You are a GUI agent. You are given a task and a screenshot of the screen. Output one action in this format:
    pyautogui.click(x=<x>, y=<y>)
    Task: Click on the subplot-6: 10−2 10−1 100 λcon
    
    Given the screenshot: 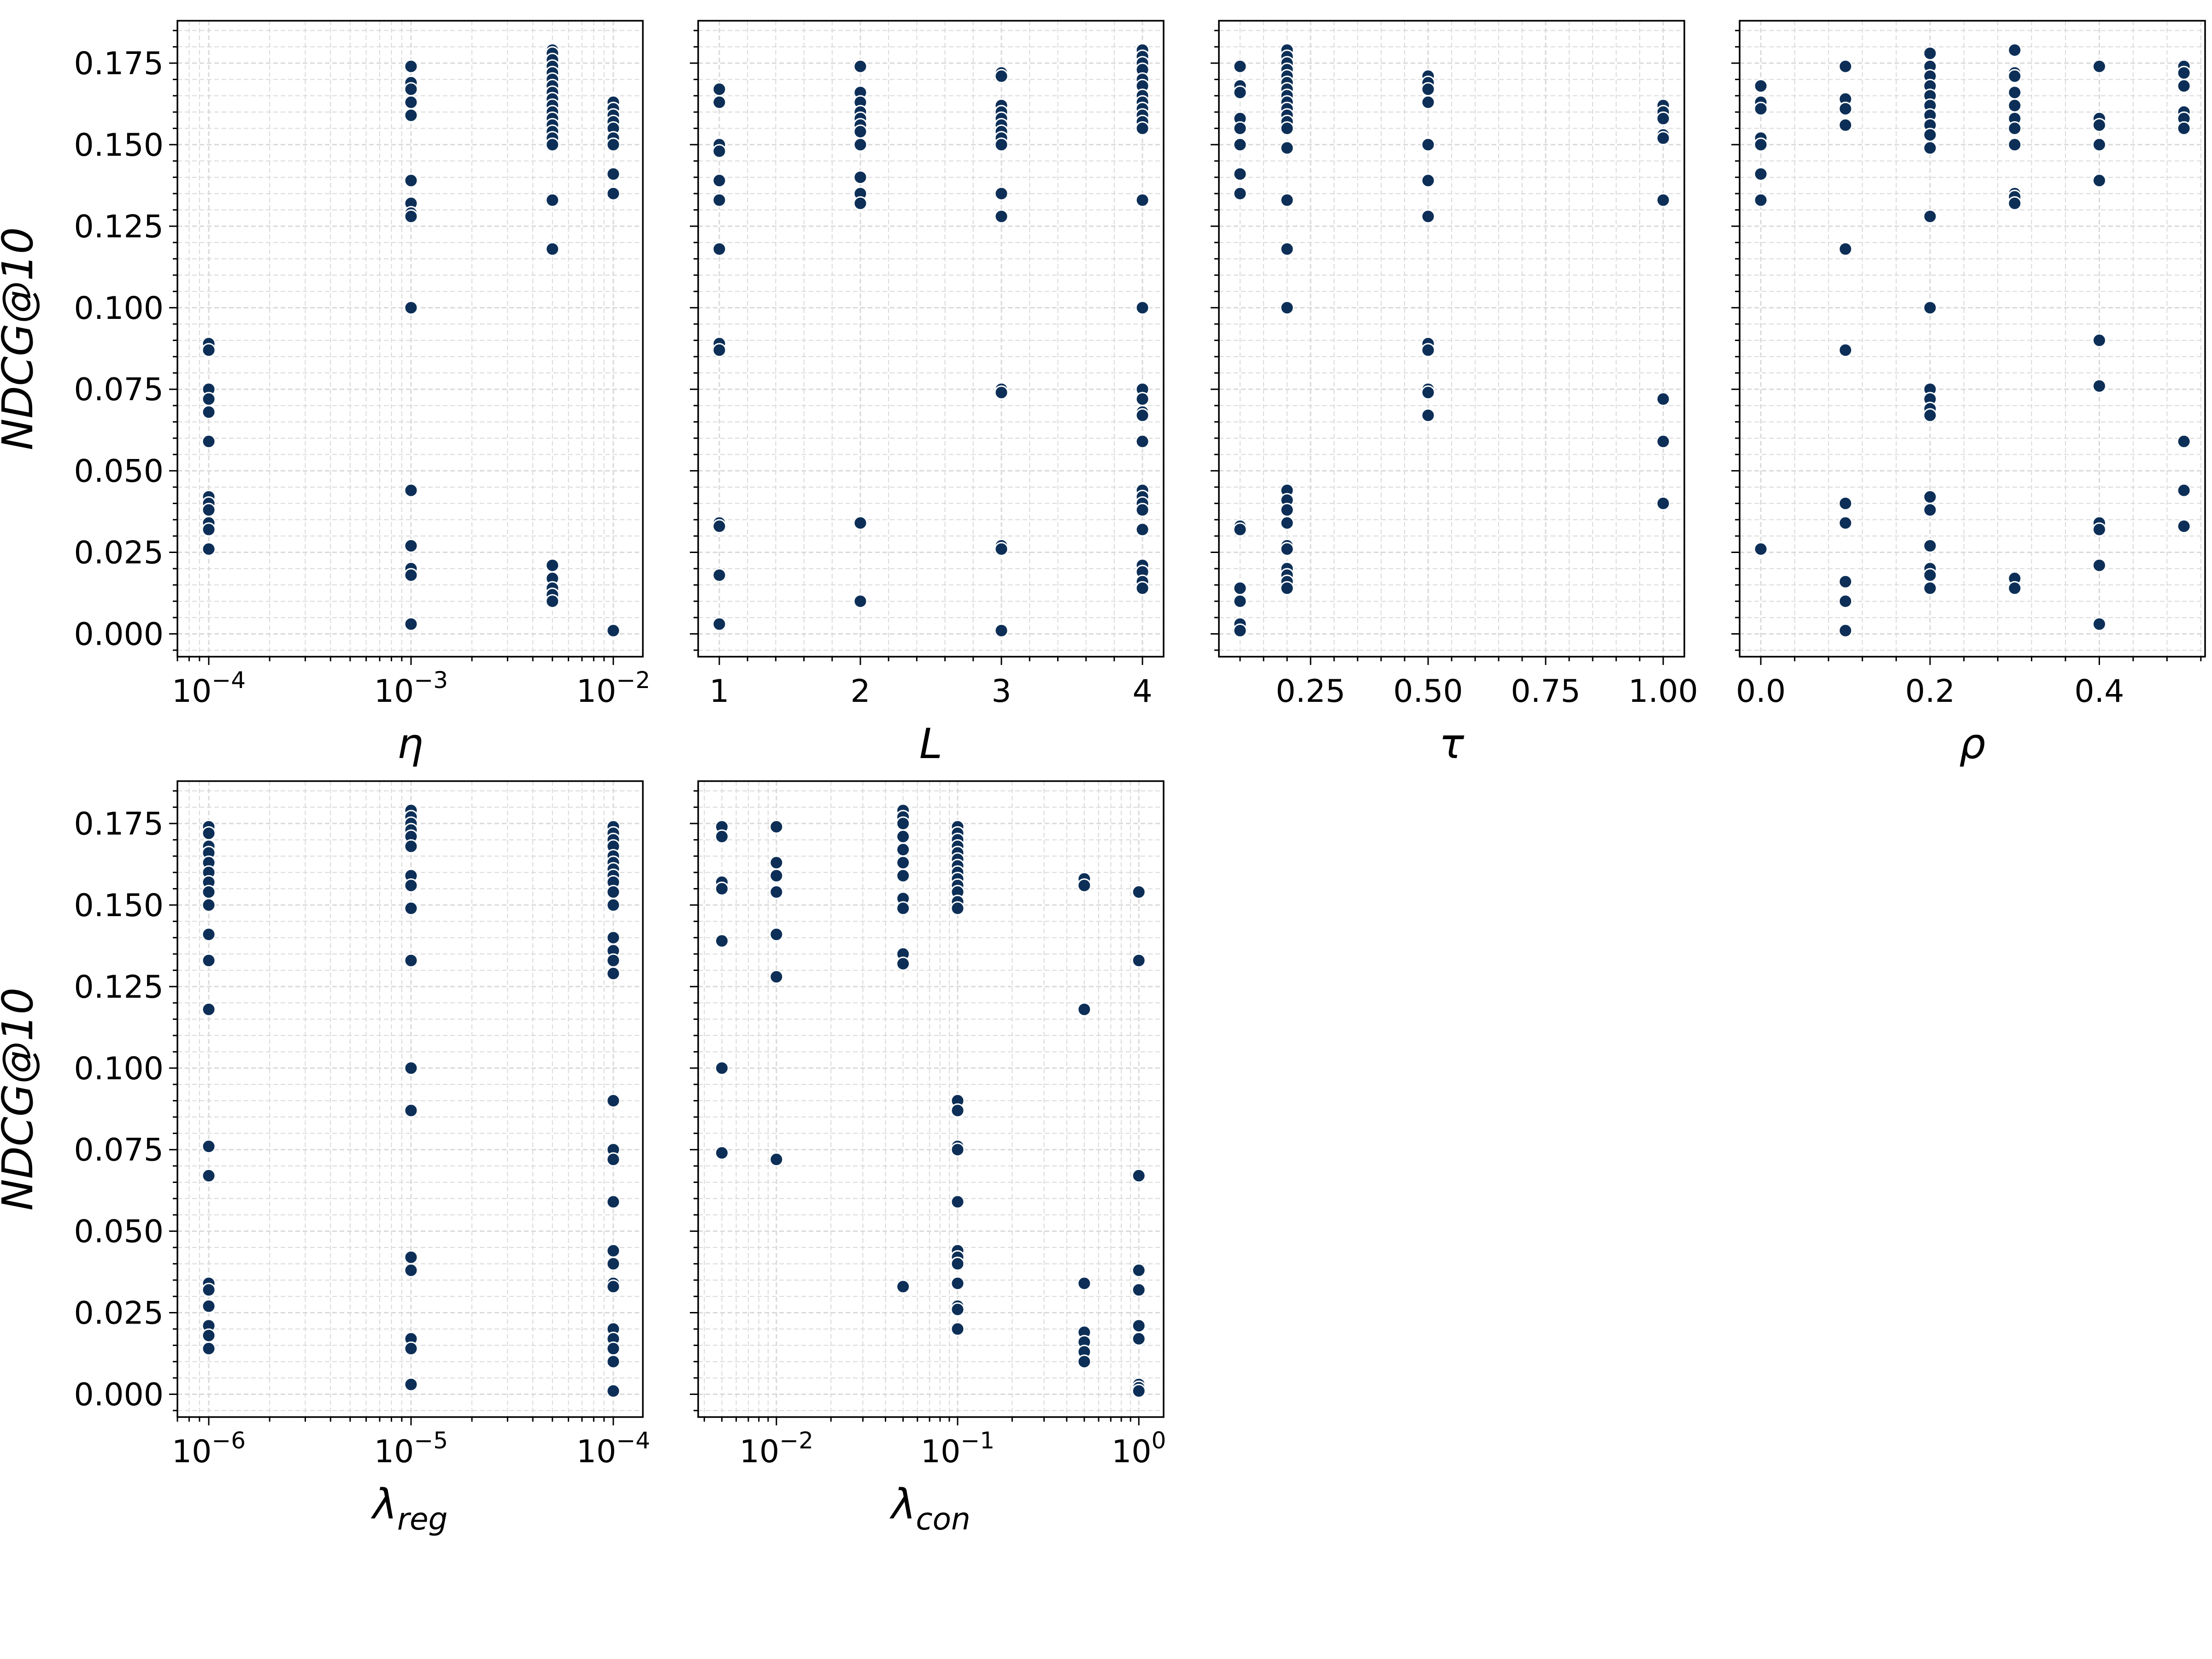 What is the action you would take?
    pyautogui.click(x=928, y=1158)
    